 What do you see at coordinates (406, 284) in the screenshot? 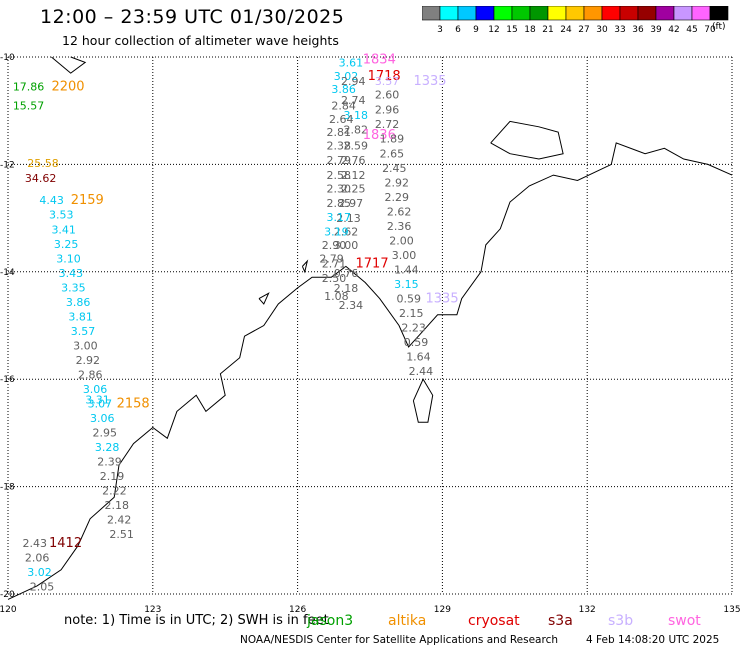
I see `wave-height-label: 3.15` at bounding box center [406, 284].